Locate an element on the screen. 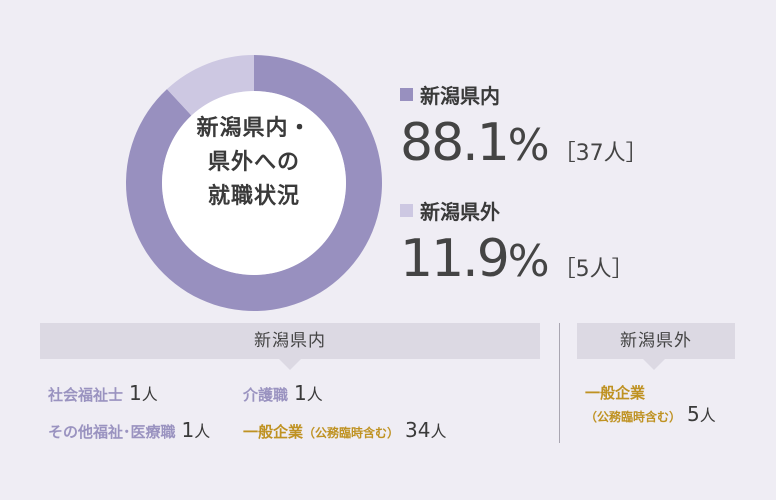  donut-hole is located at coordinates (254, 183).